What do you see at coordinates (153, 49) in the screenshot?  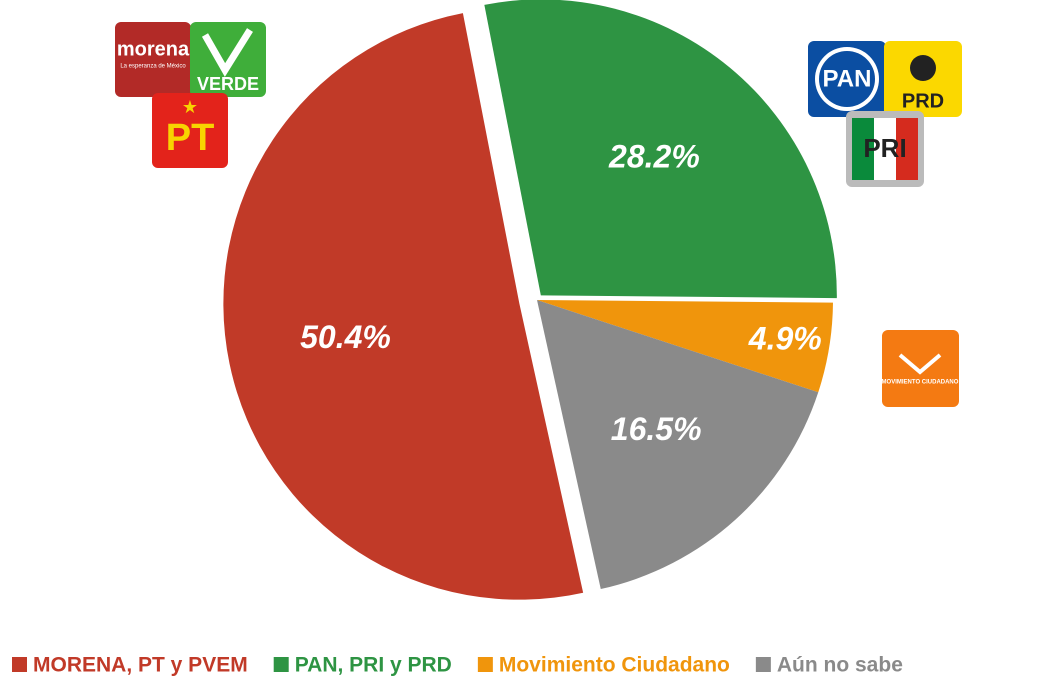 I see `logo-text: morena` at bounding box center [153, 49].